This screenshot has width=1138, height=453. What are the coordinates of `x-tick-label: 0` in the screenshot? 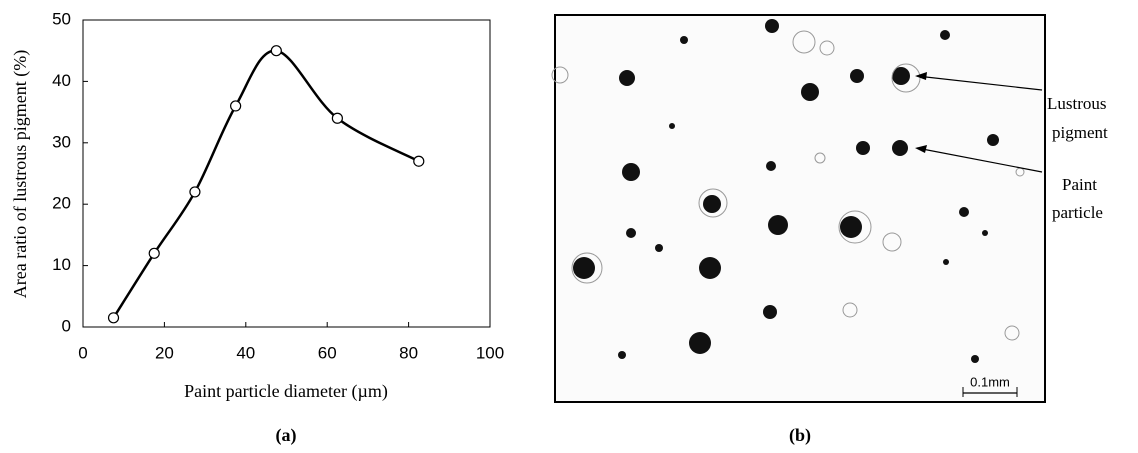 It's located at (82, 352).